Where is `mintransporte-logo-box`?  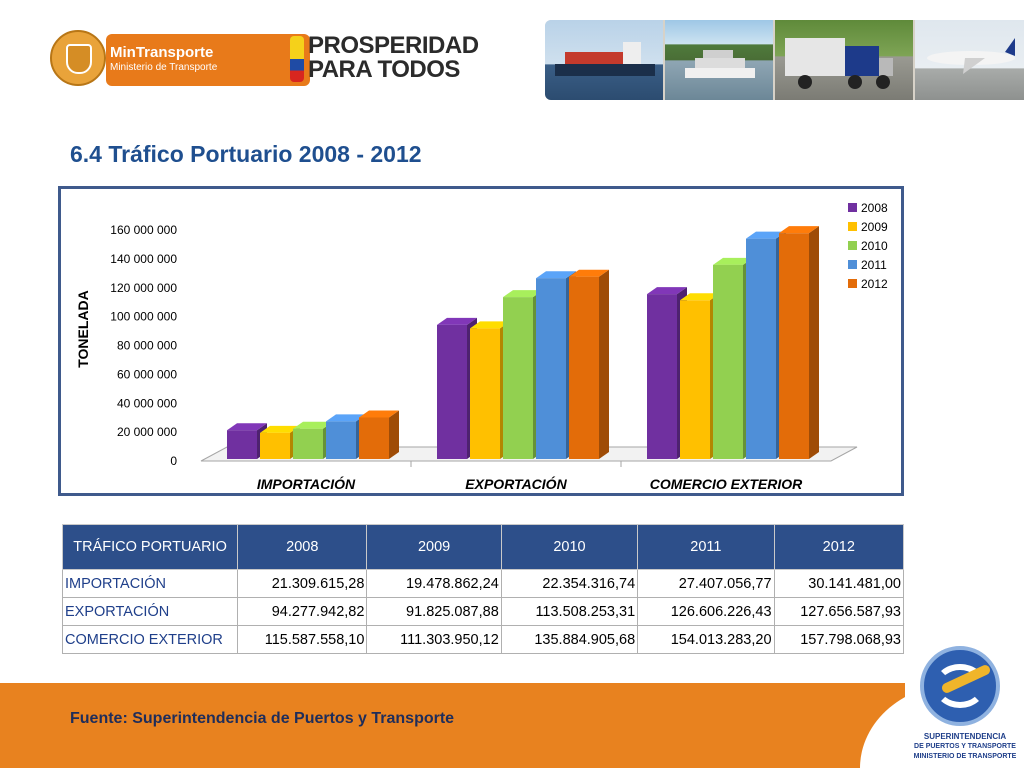
mintransporte-logo-box is located at coordinates (208, 60).